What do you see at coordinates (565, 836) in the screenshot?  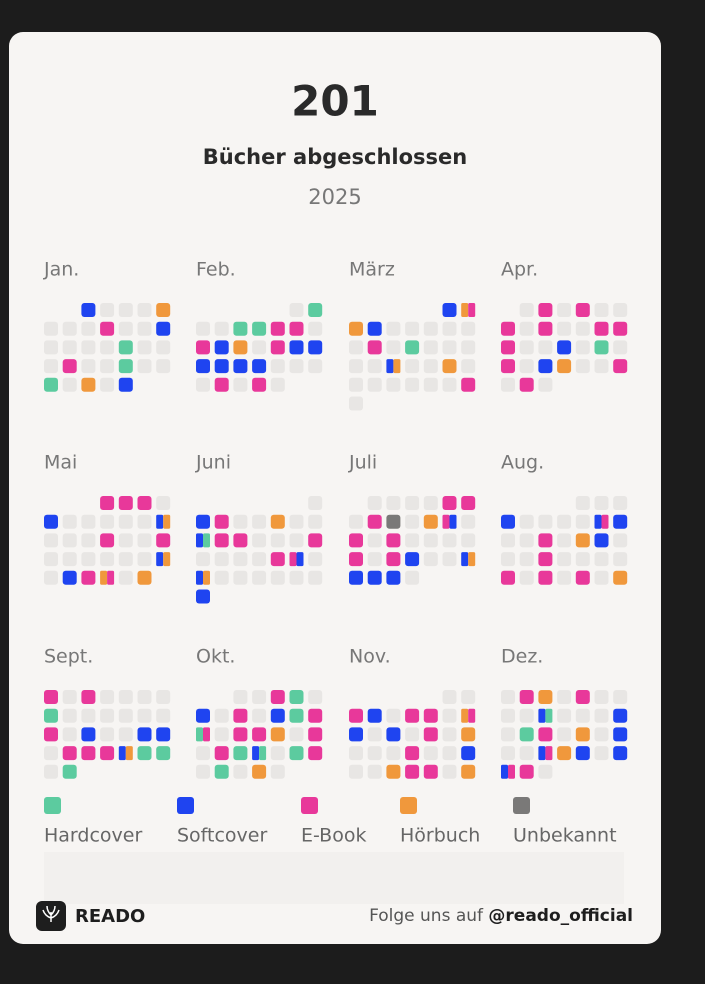 I see `legend-label: Unbekannt` at bounding box center [565, 836].